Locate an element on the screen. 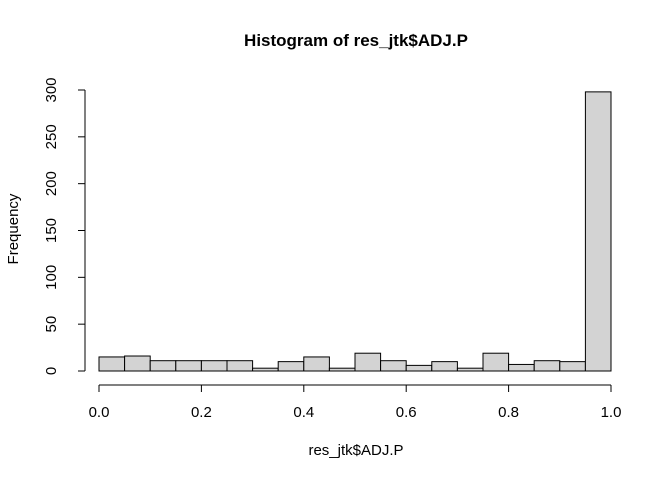 This screenshot has height=485, width=672. x-tick-label: 0.0 is located at coordinates (99, 412).